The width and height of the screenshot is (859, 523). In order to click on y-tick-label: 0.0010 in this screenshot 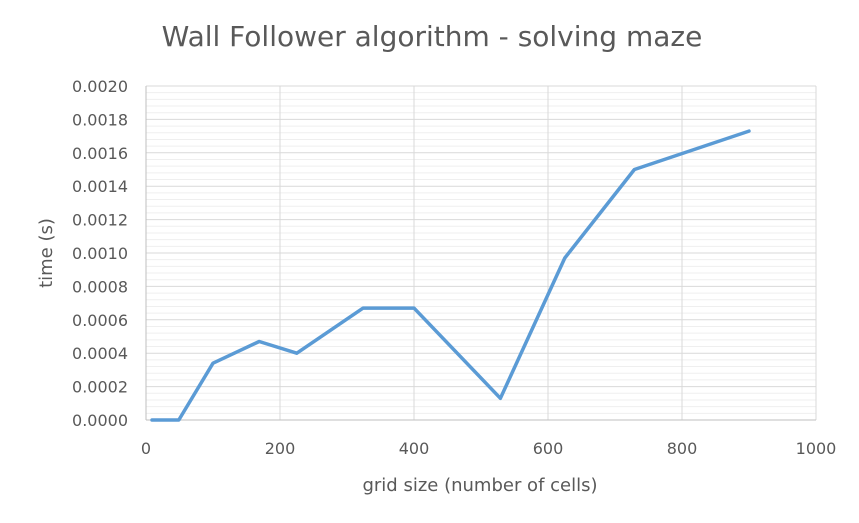, I will do `click(100, 253)`.